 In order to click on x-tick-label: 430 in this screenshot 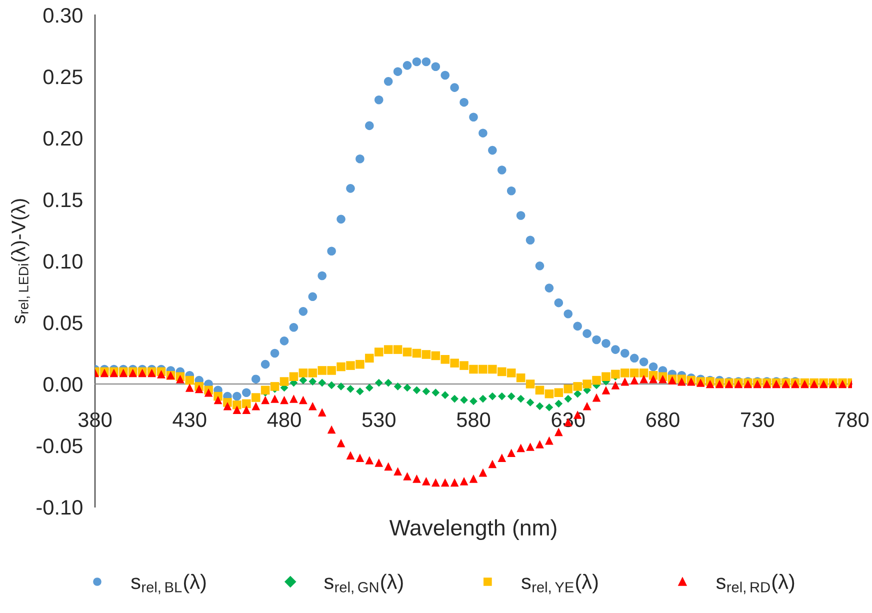, I will do `click(189, 420)`.